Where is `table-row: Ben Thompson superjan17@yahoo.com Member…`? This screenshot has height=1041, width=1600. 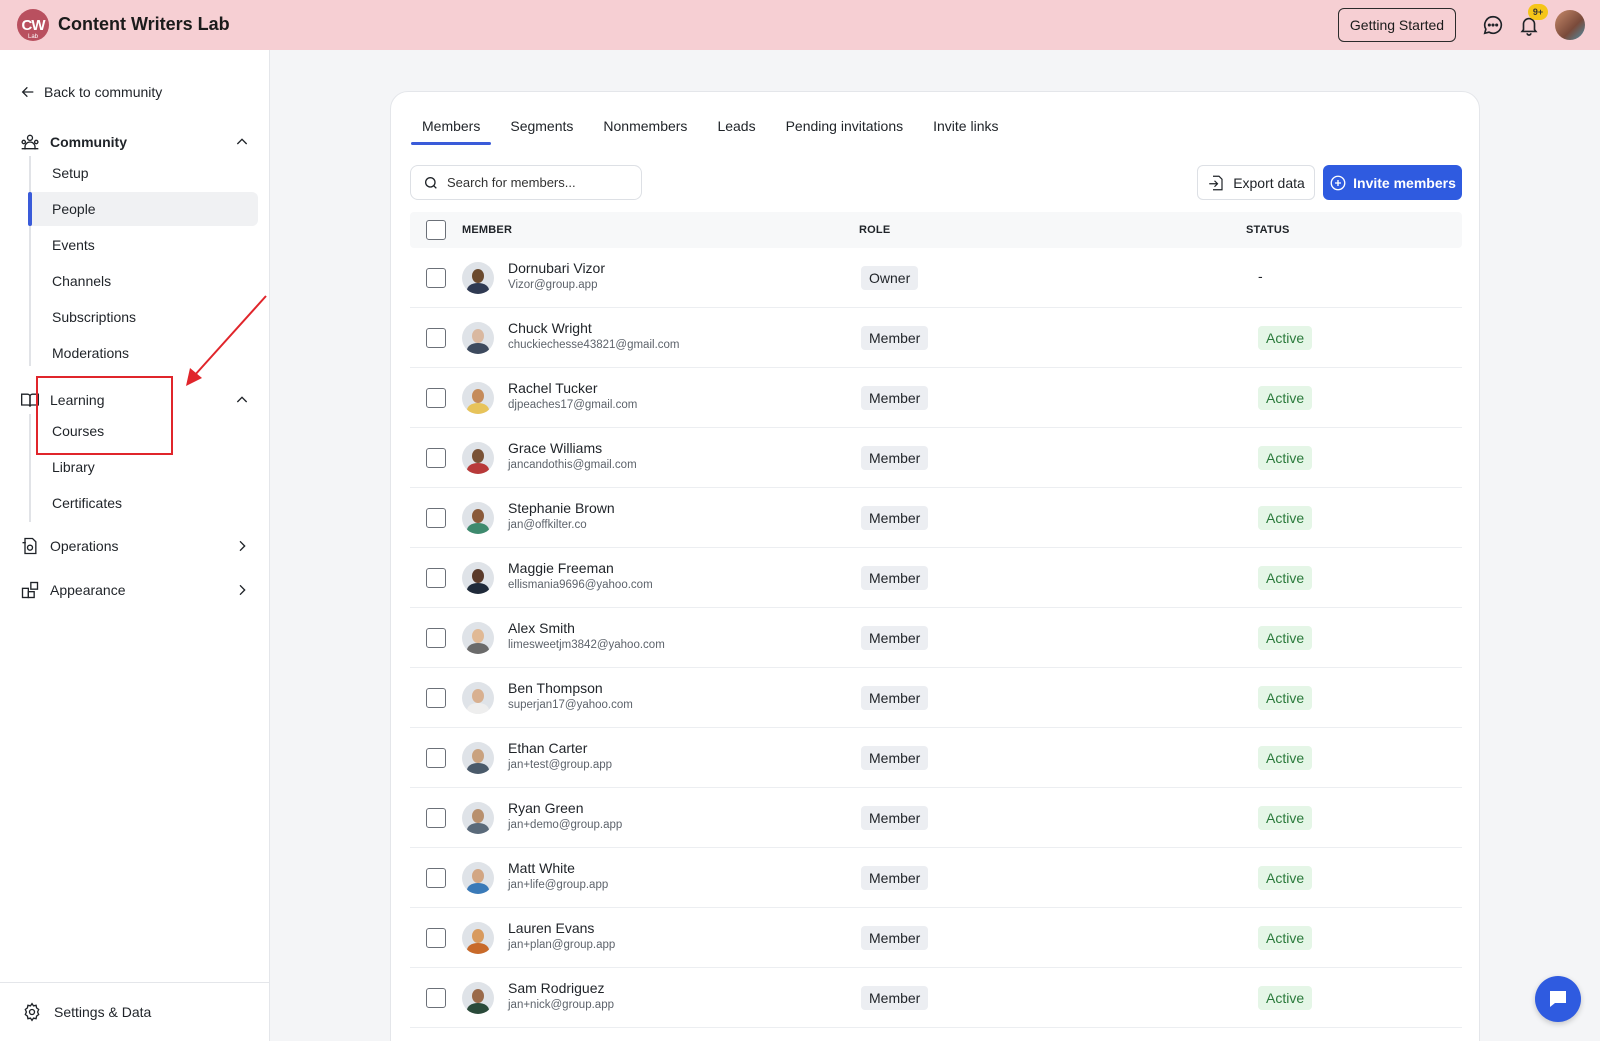 table-row: Ben Thompson superjan17@yahoo.com Member… is located at coordinates (936, 698).